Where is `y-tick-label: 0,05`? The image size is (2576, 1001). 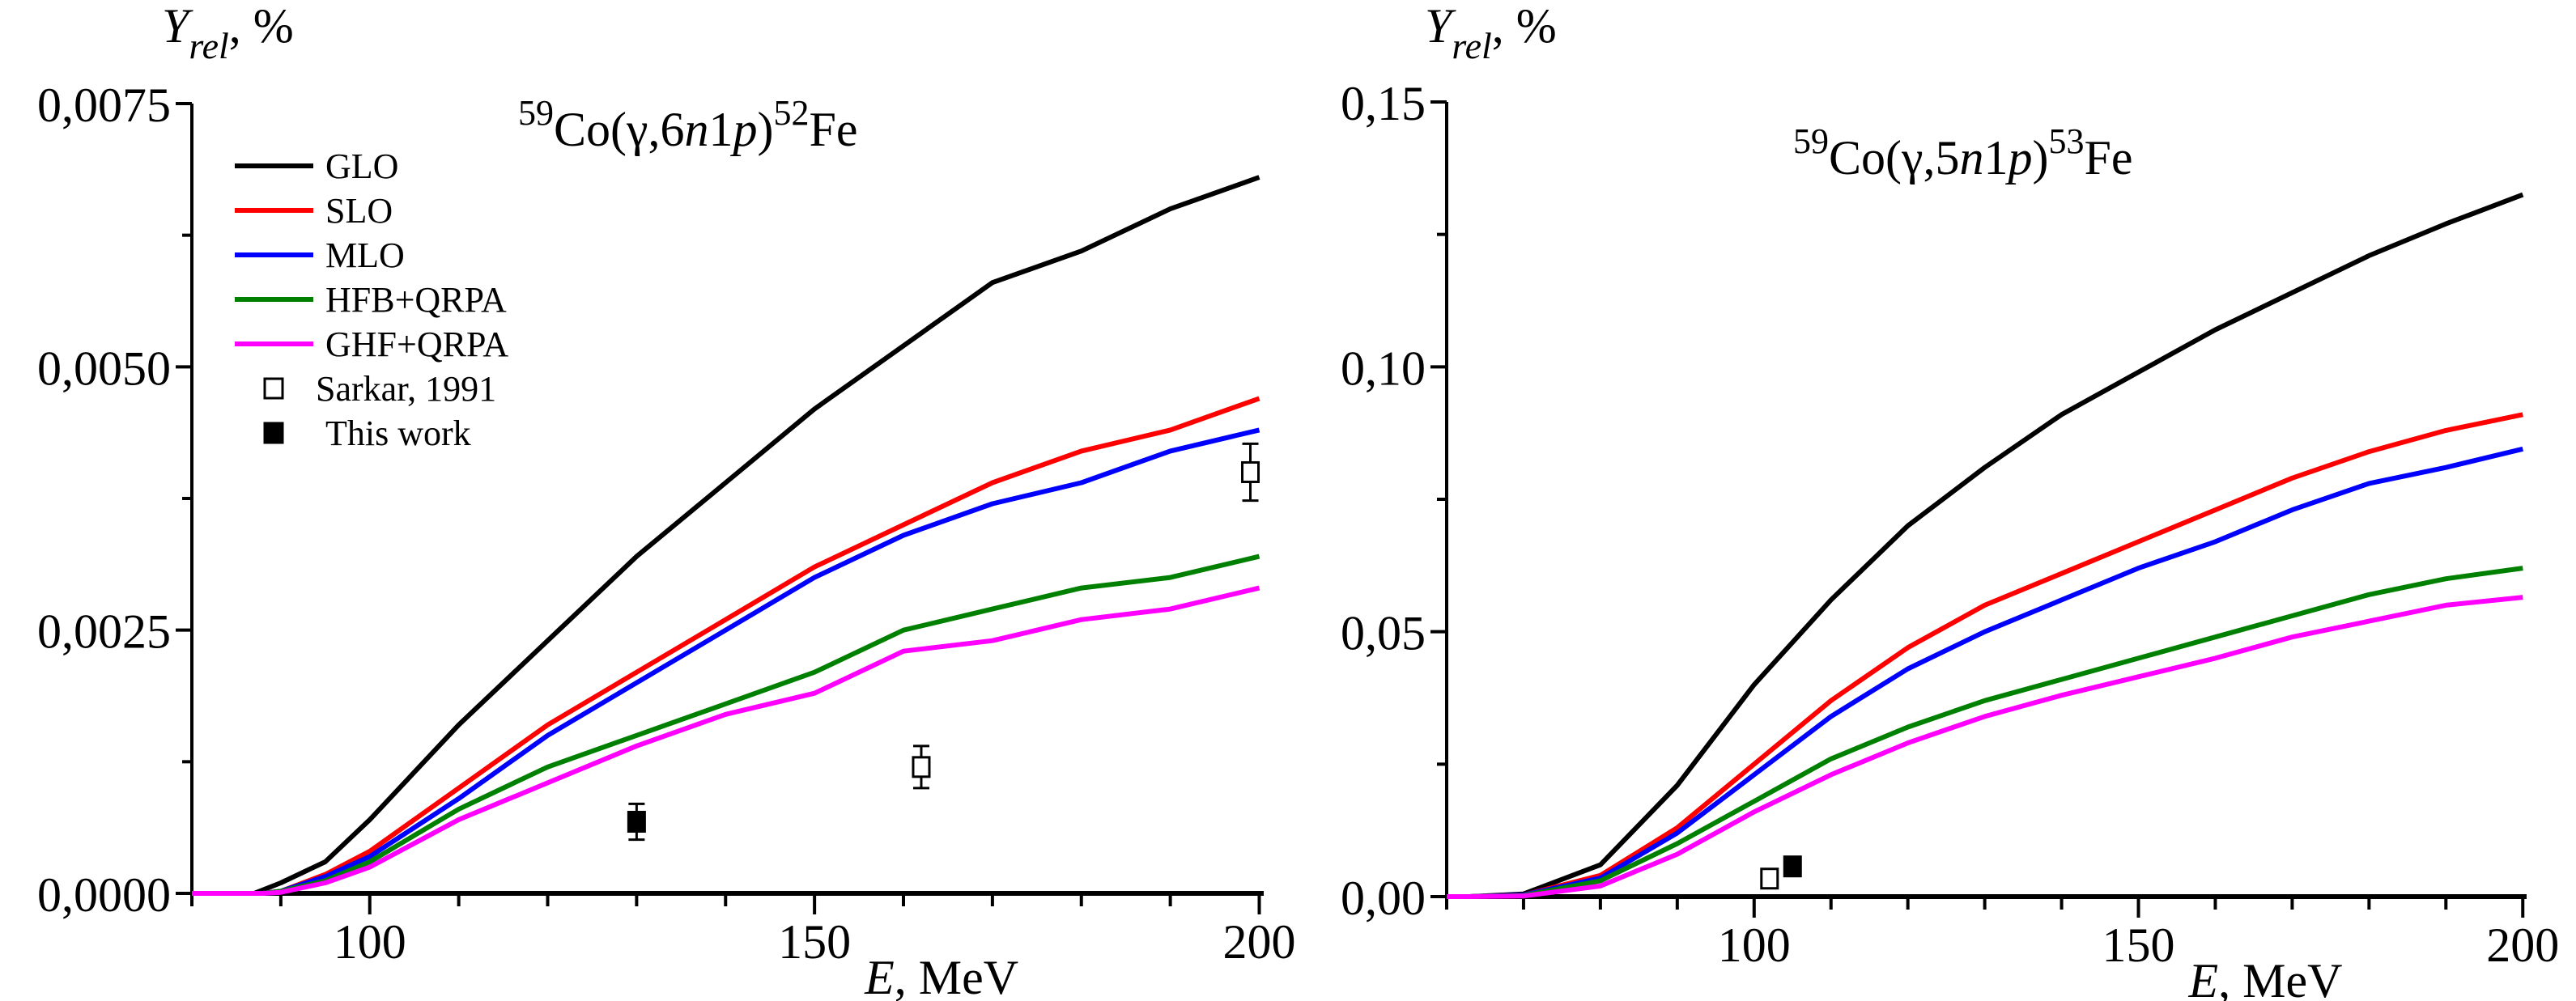
y-tick-label: 0,05 is located at coordinates (1384, 633).